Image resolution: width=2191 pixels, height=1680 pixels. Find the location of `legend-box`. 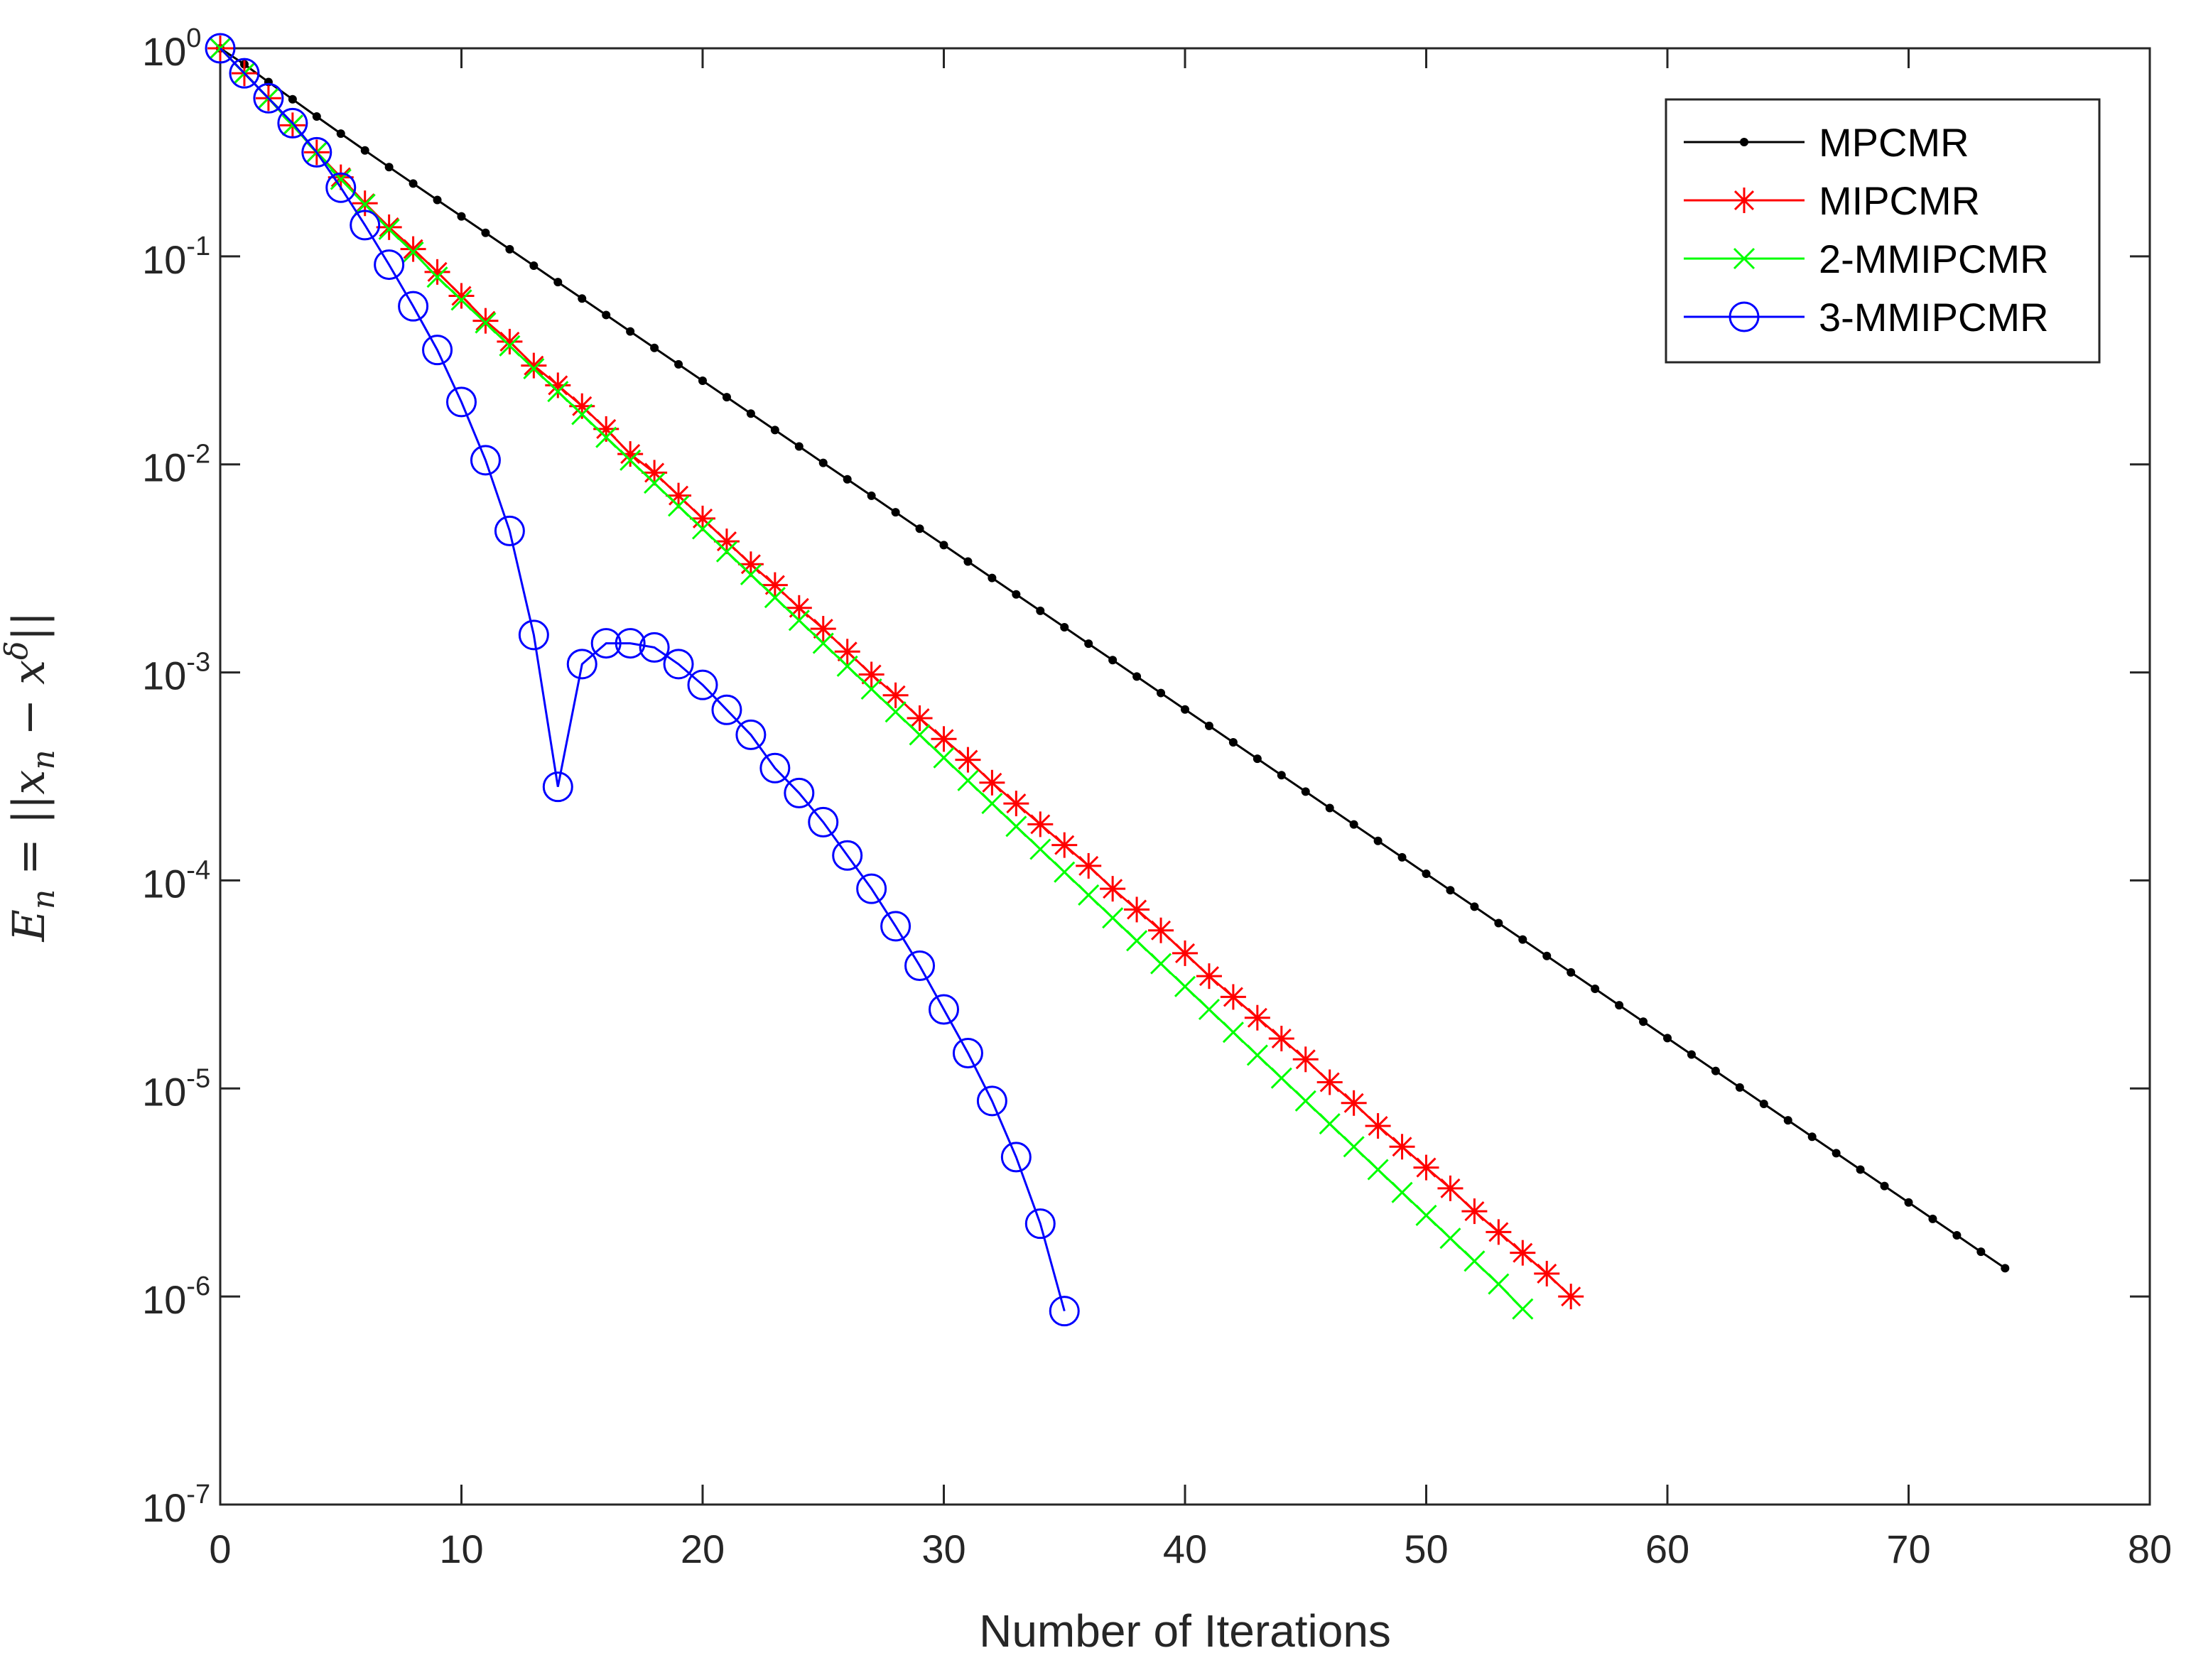

legend-box is located at coordinates (1883, 231).